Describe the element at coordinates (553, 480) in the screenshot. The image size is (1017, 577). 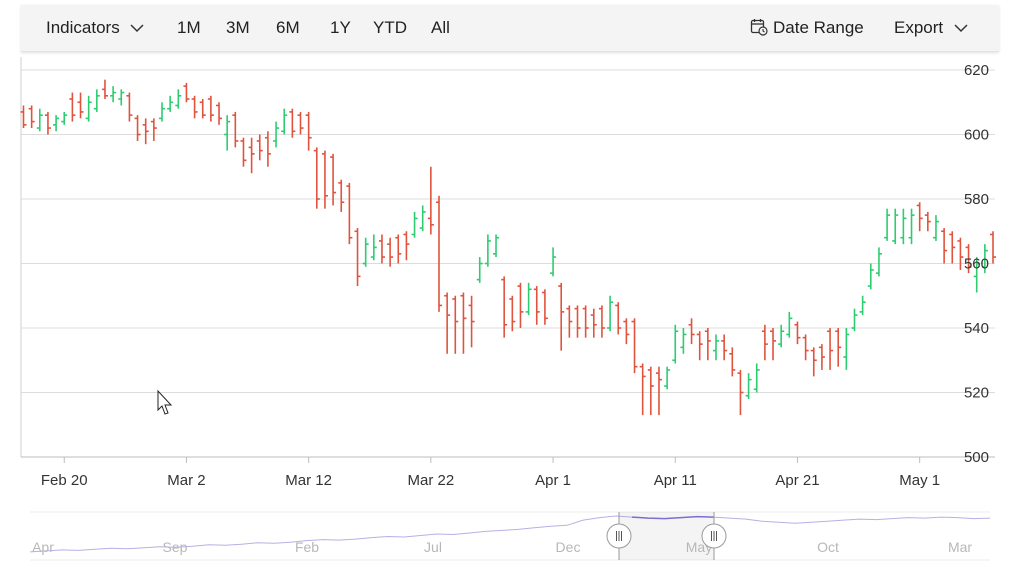
I see `x-tick-label: Apr 1` at that location.